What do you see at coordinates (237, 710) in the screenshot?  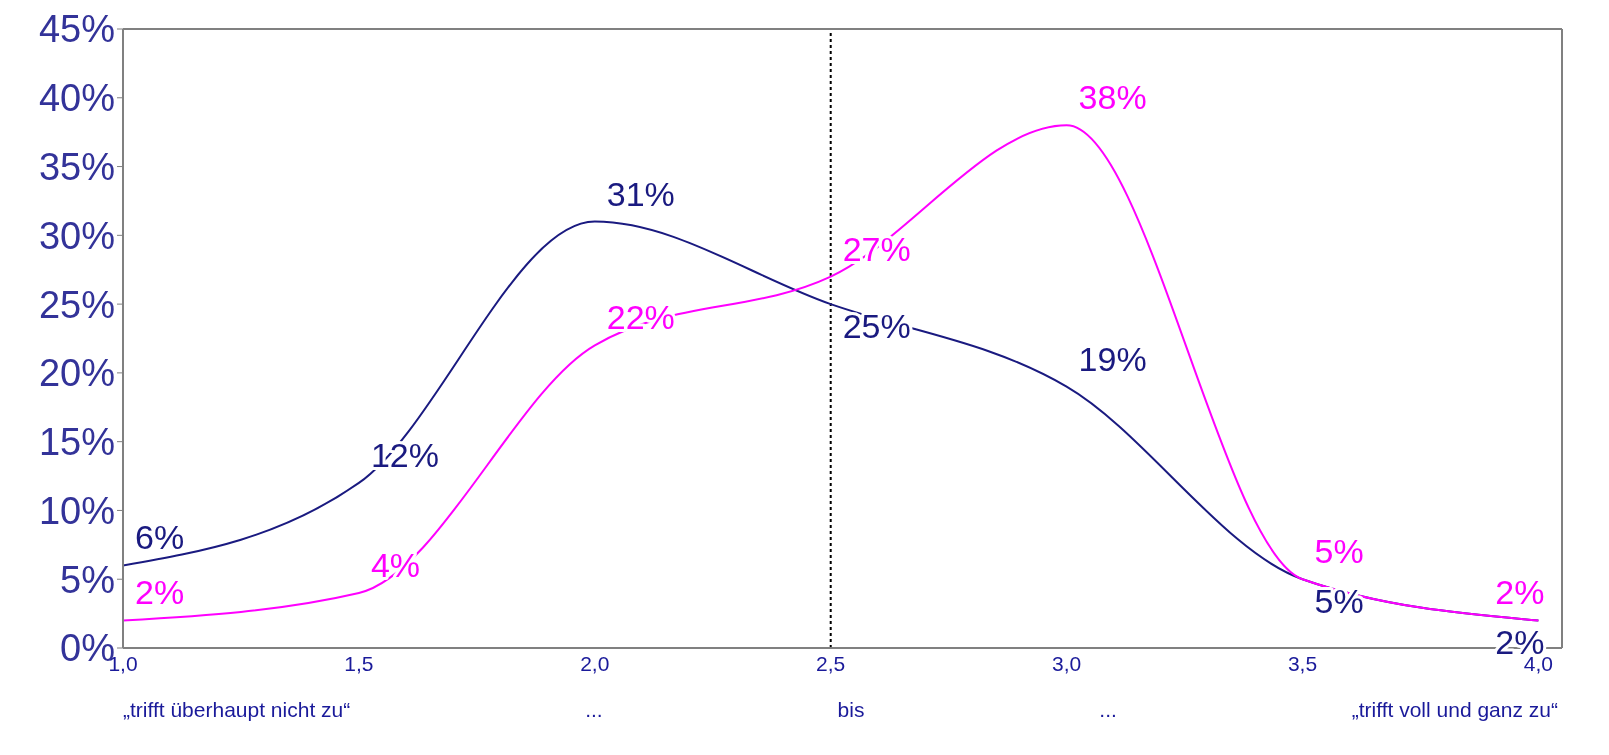 I see `text: „trifft überhaupt nicht zu“` at bounding box center [237, 710].